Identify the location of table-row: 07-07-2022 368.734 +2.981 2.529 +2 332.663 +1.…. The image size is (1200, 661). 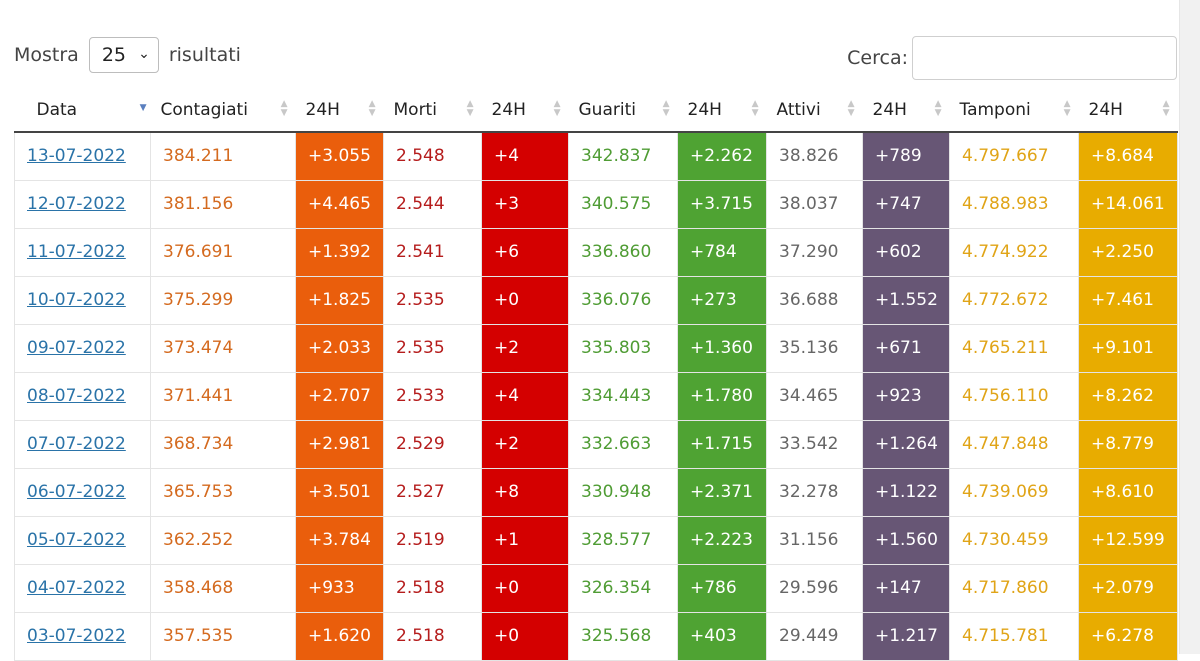
(596, 444).